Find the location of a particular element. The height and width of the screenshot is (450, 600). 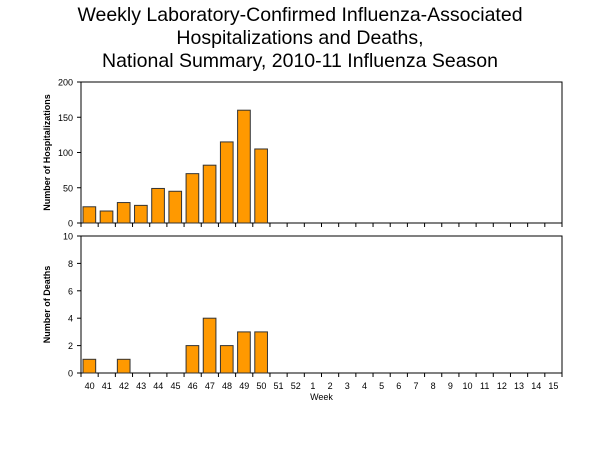

bar-week-40-hosp is located at coordinates (89, 215).